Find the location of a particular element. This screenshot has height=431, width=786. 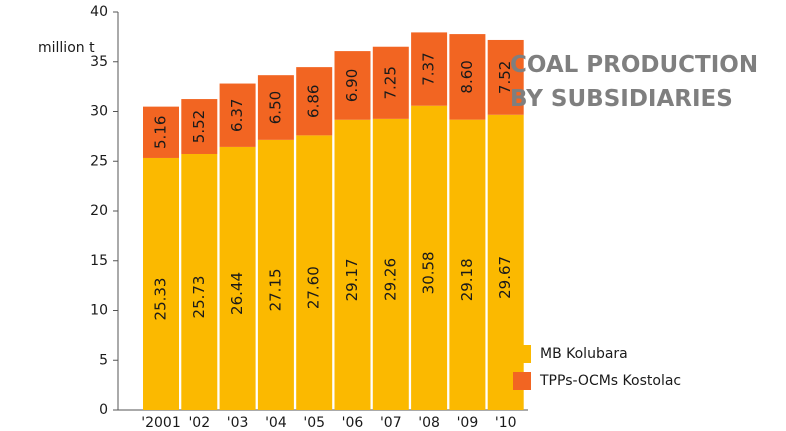

y-axis-label: million t is located at coordinates (66, 48).